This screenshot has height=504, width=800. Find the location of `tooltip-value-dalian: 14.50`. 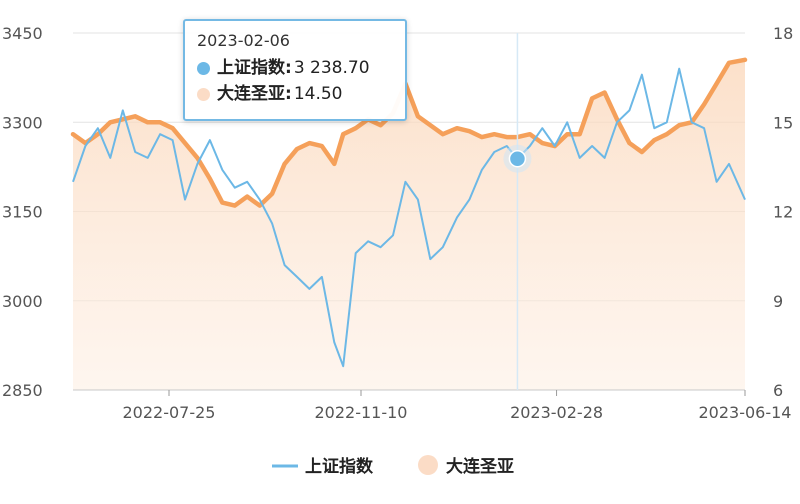

tooltip-value-dalian: 14.50 is located at coordinates (318, 94).